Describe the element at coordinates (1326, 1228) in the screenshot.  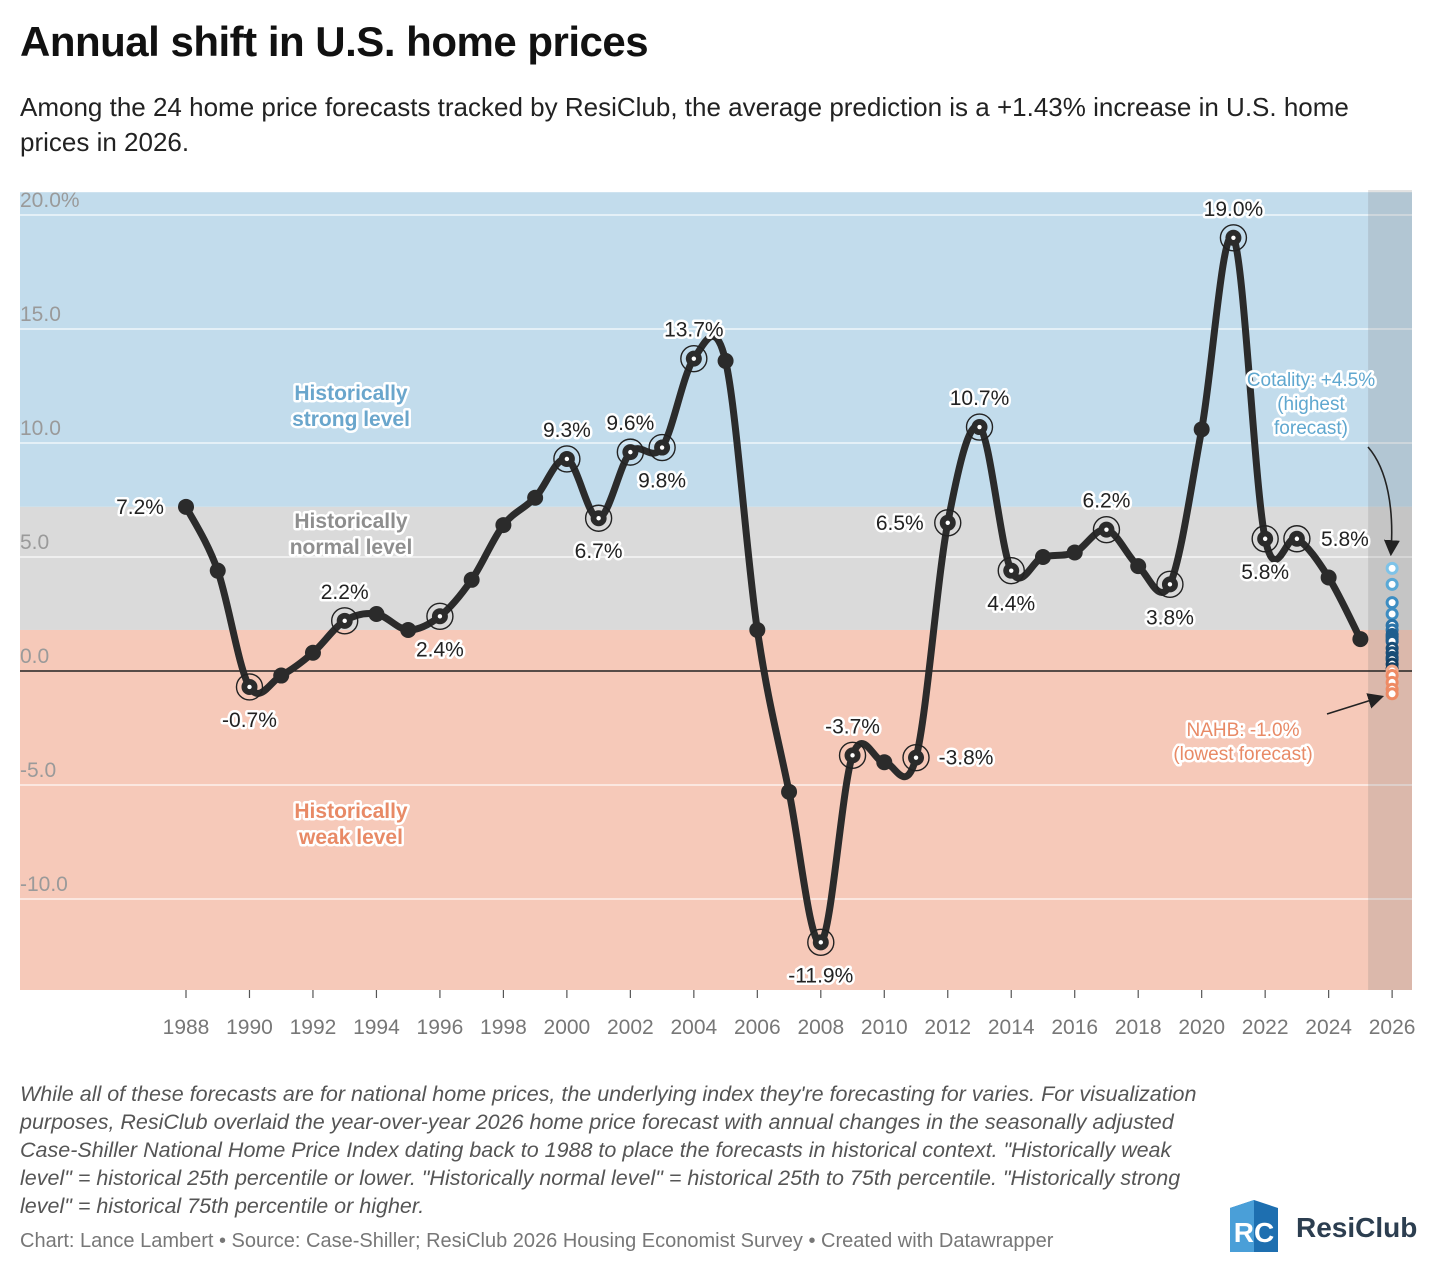
I see `resiclub-logo: RC ResiClub` at that location.